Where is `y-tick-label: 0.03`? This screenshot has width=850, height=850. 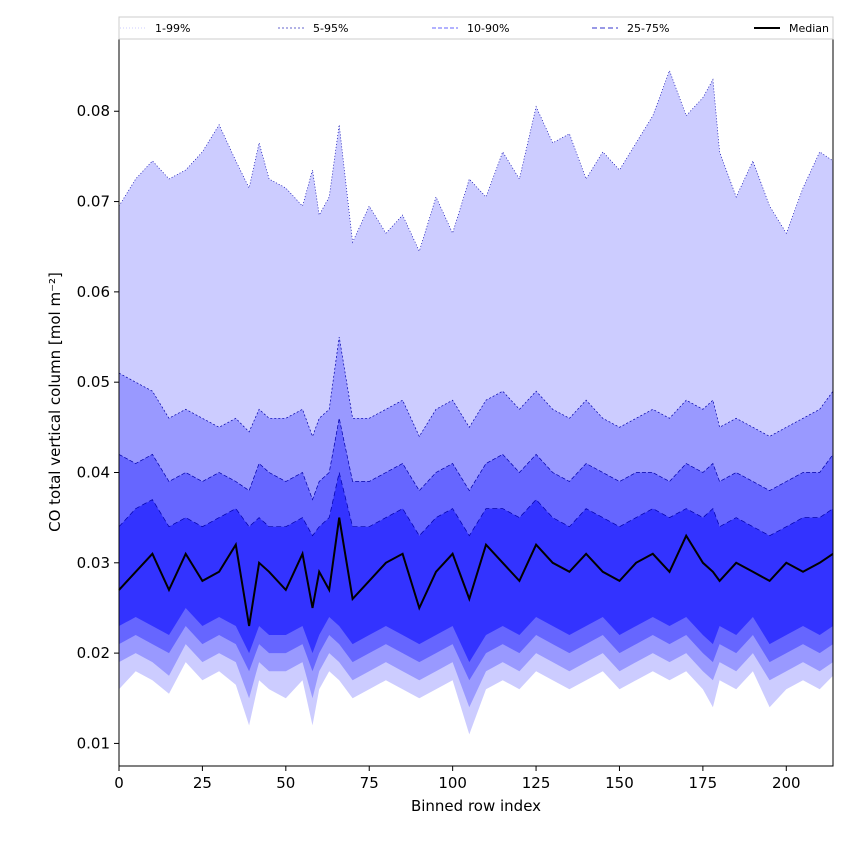 y-tick-label: 0.03 is located at coordinates (93, 563).